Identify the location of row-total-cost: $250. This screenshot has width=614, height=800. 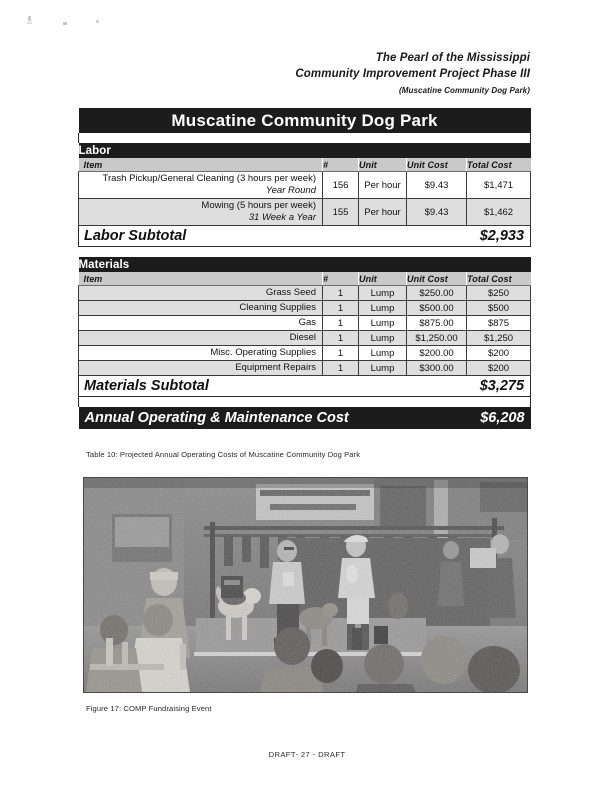
(498, 293).